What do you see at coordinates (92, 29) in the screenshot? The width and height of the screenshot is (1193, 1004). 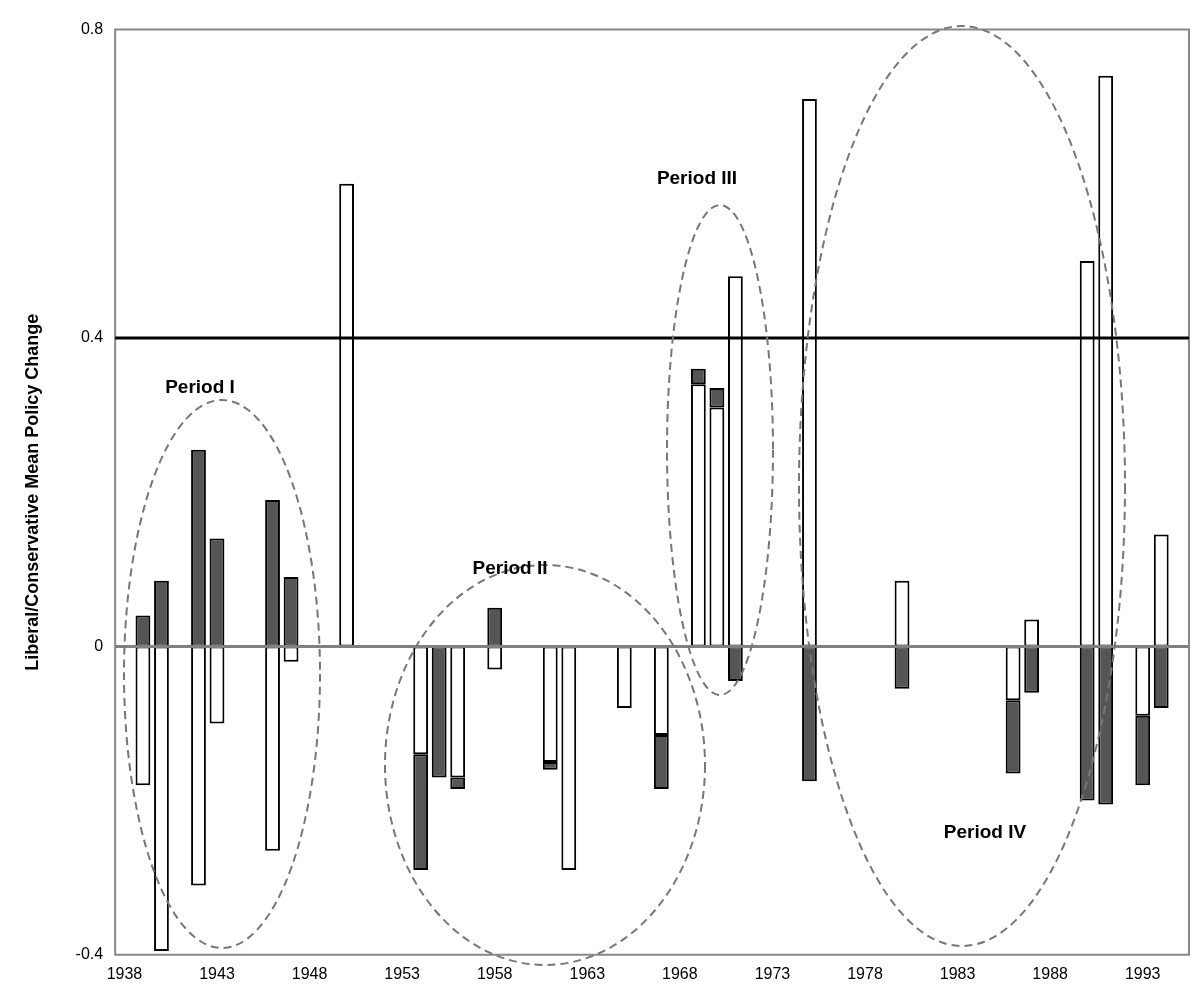 I see `y-tick-label: 0.8` at bounding box center [92, 29].